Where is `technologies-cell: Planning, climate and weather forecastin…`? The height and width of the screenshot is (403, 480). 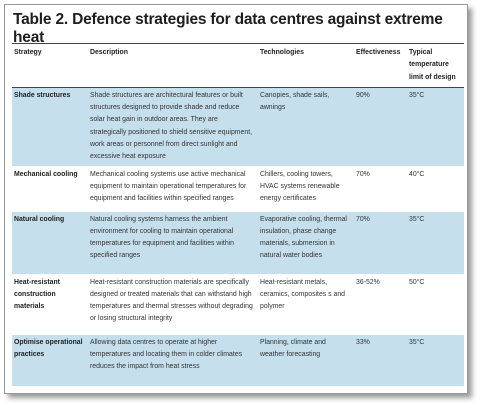
technologies-cell: Planning, climate and weather forecastin… is located at coordinates (306, 360).